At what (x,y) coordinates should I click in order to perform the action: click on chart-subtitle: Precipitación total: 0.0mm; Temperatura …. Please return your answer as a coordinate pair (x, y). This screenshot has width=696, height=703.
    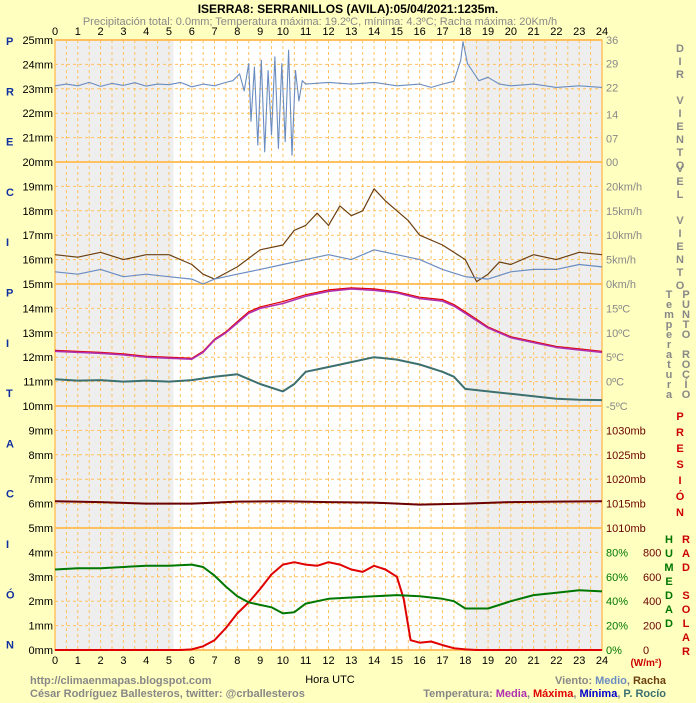
    Looking at the image, I should click on (320, 22).